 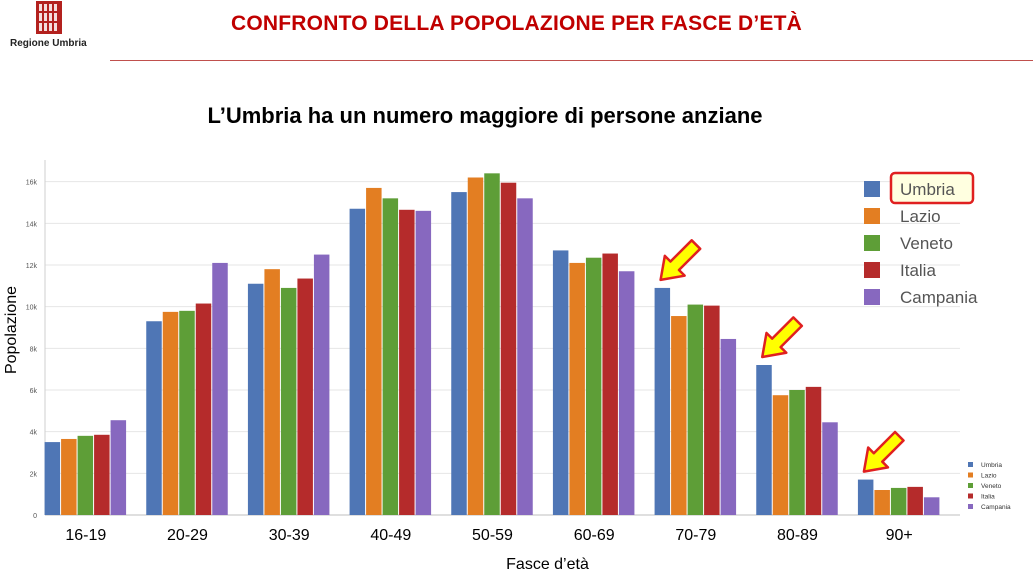 I want to click on legend-swatch-veneto, so click(x=872, y=243).